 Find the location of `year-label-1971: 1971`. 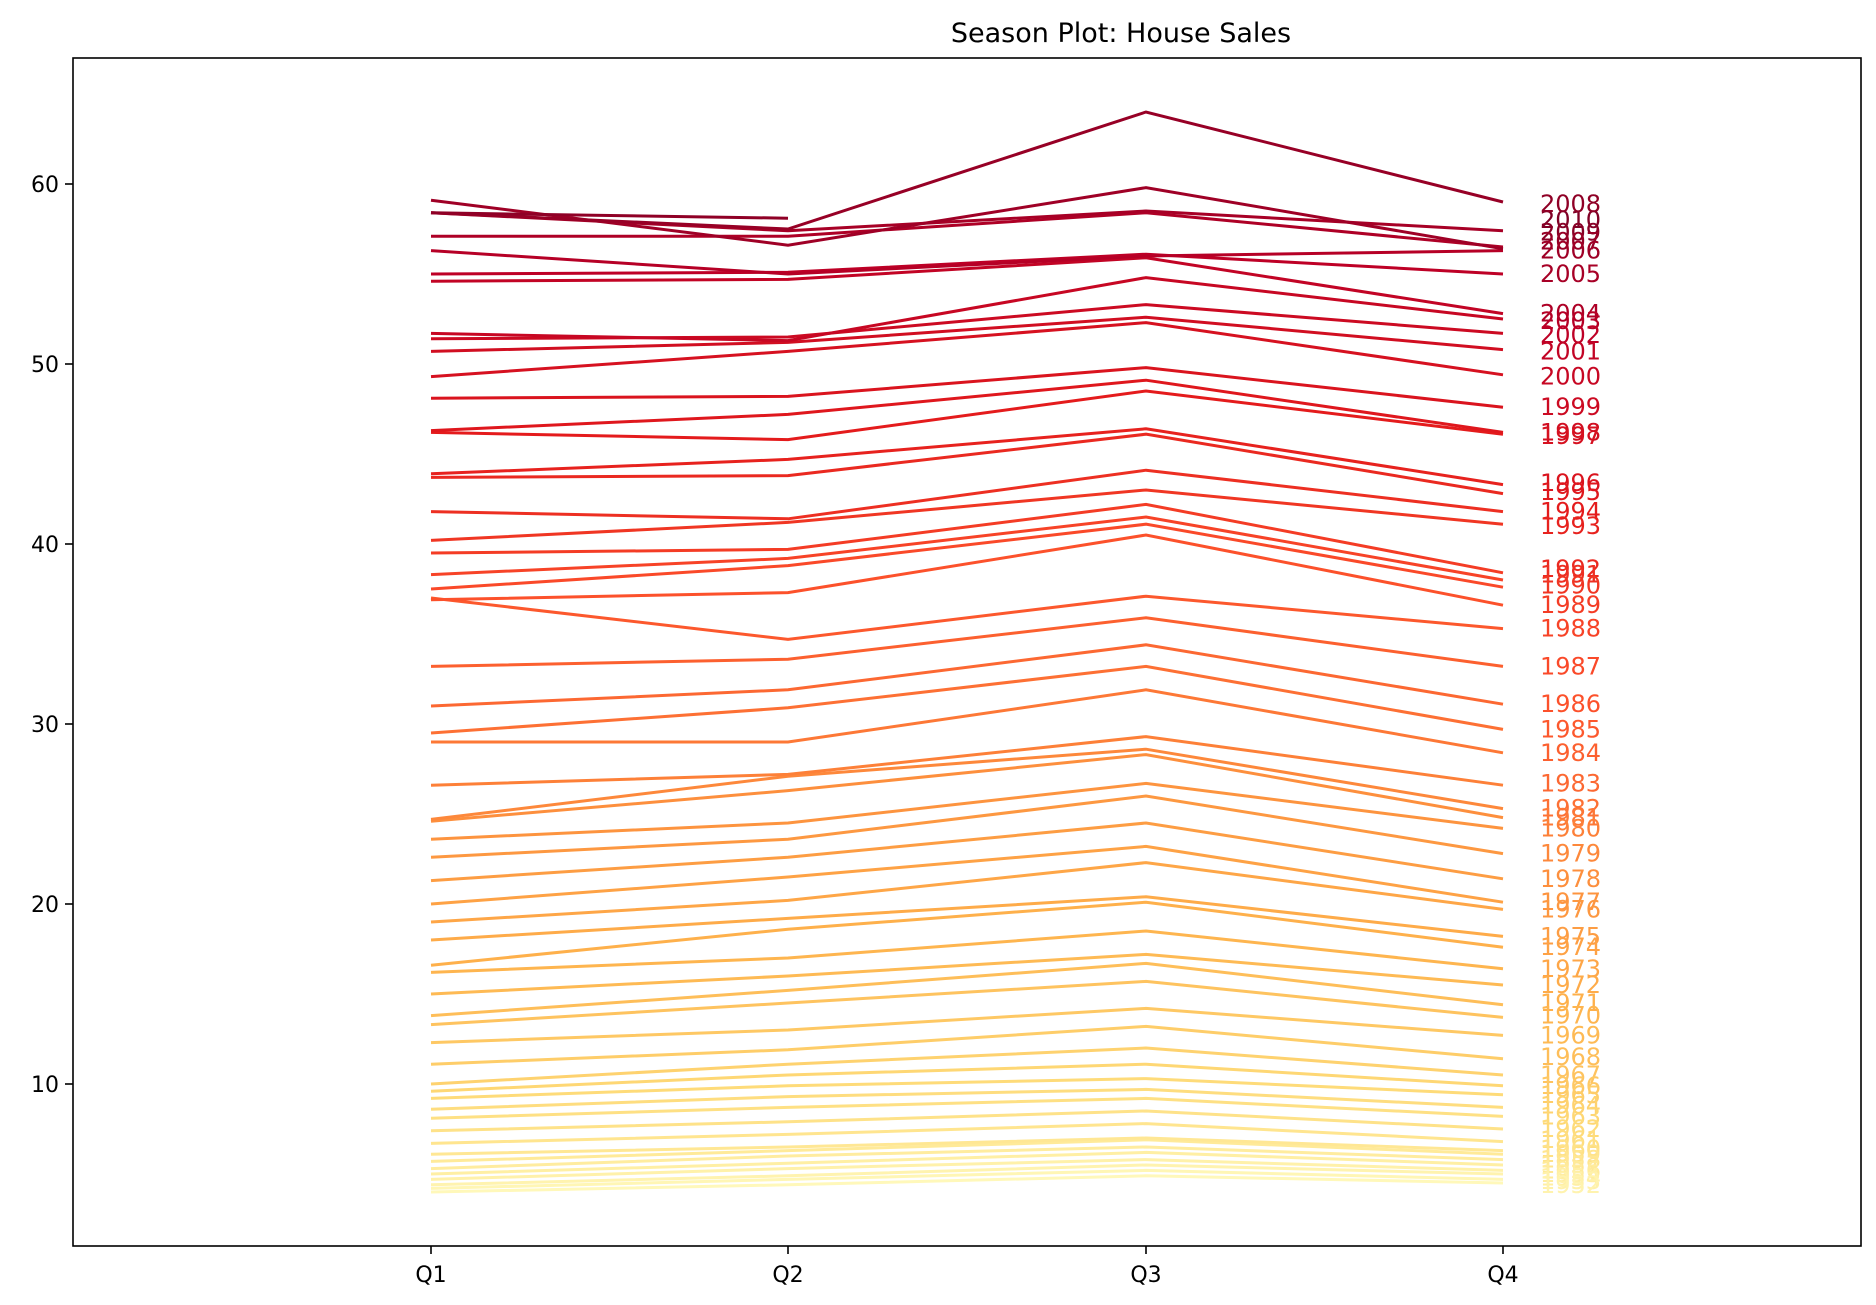

year-label-1971: 1971 is located at coordinates (1570, 1003).